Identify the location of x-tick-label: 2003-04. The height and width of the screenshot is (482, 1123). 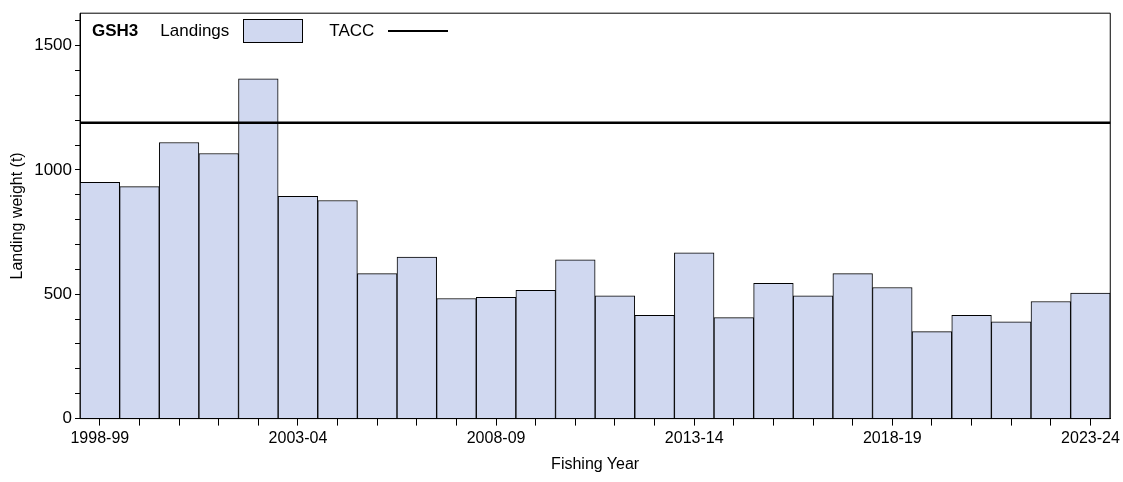
(298, 437).